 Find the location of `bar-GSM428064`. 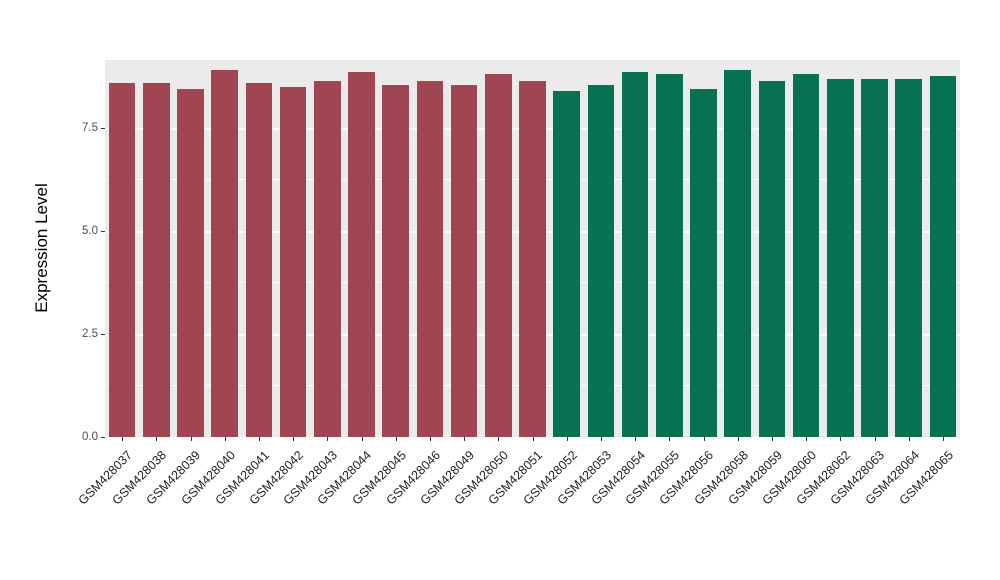

bar-GSM428064 is located at coordinates (909, 257).